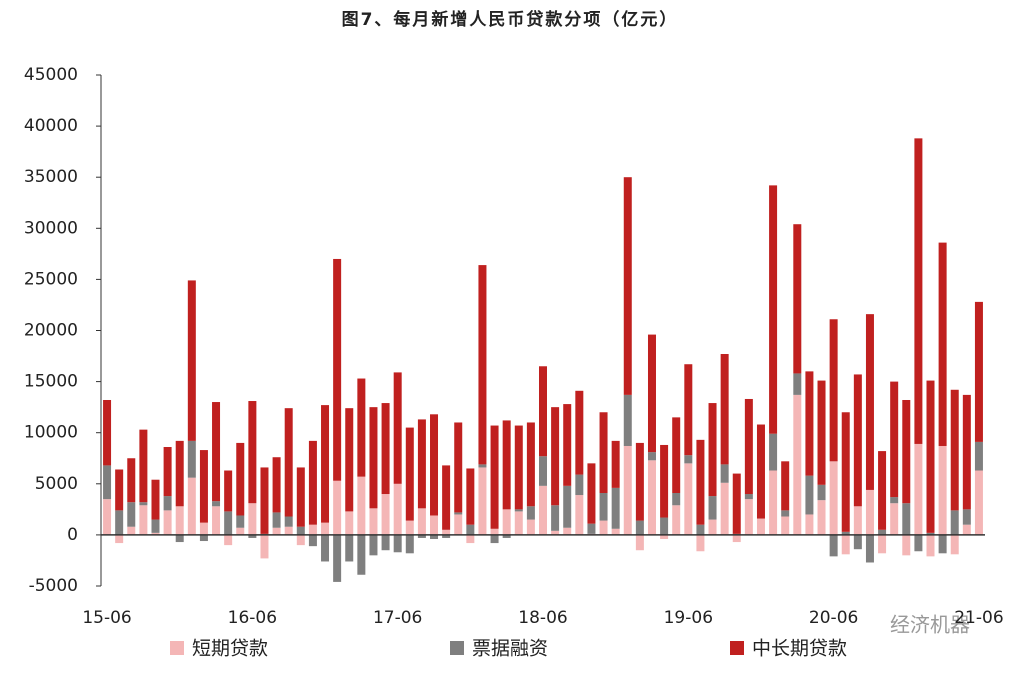  What do you see at coordinates (51, 228) in the screenshot?
I see `y-tick-label: 30000` at bounding box center [51, 228].